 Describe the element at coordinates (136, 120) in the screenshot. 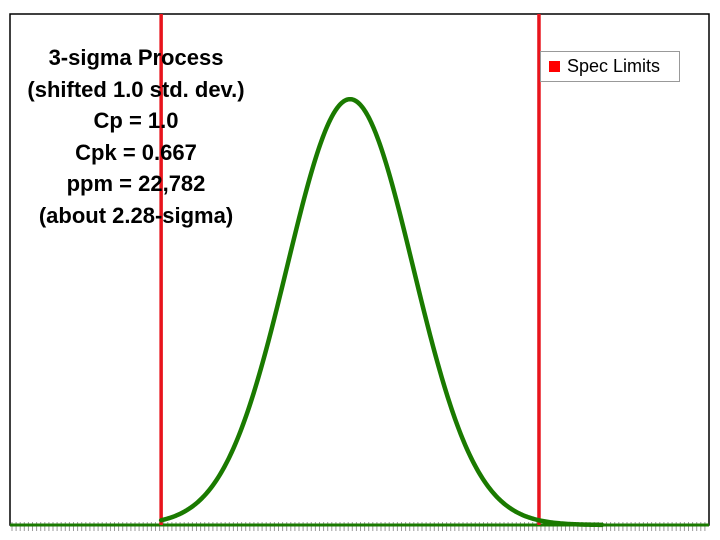

I see `annotation-line-cp: Cp = 1.0` at that location.